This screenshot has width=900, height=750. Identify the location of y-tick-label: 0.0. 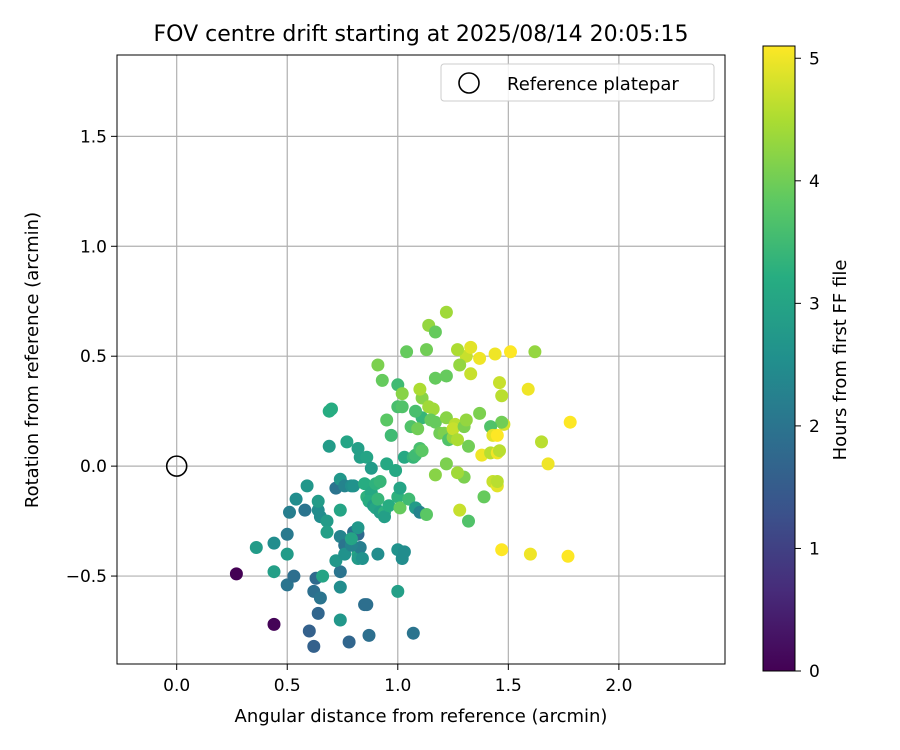
(93, 467).